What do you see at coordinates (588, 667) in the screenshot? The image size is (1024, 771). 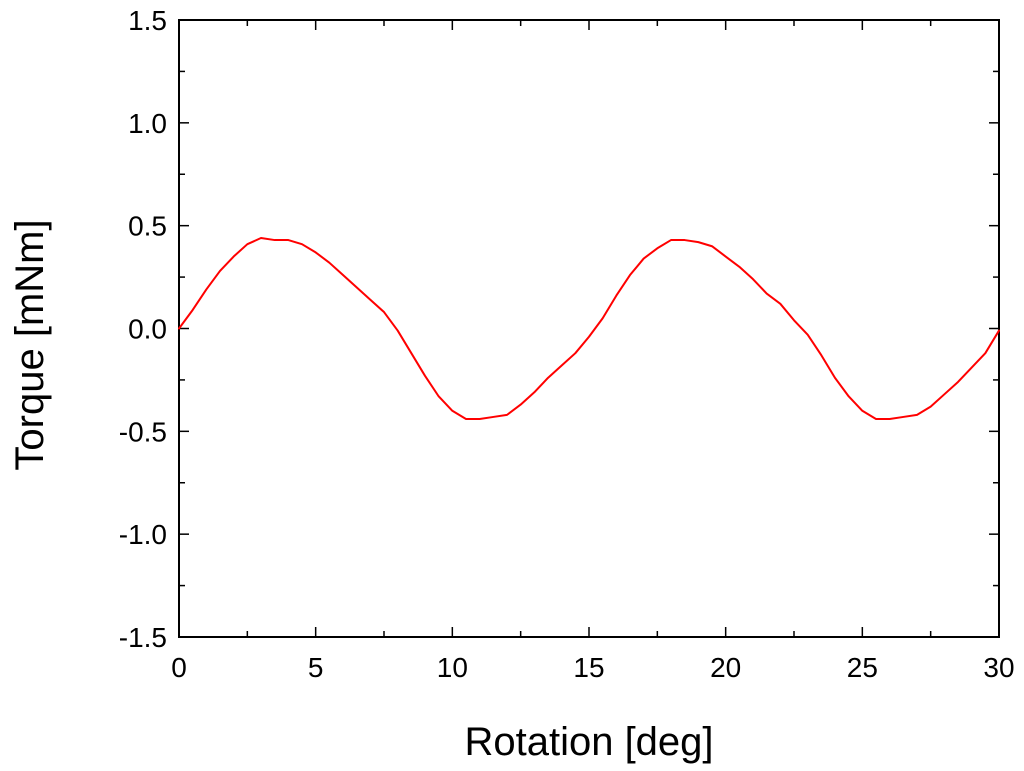 I see `x-tick-label: 15` at bounding box center [588, 667].